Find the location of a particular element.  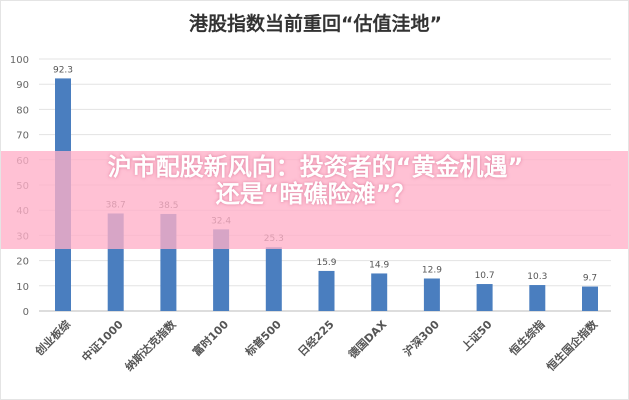

y-tick-label: 100 is located at coordinates (19, 60).